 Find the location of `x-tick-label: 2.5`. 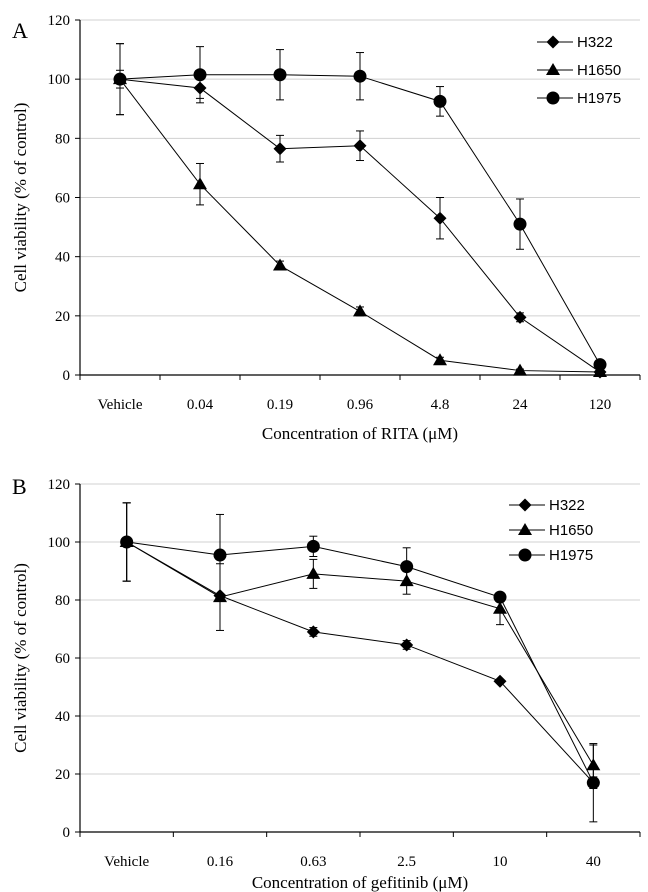

x-tick-label: 2.5 is located at coordinates (406, 862).